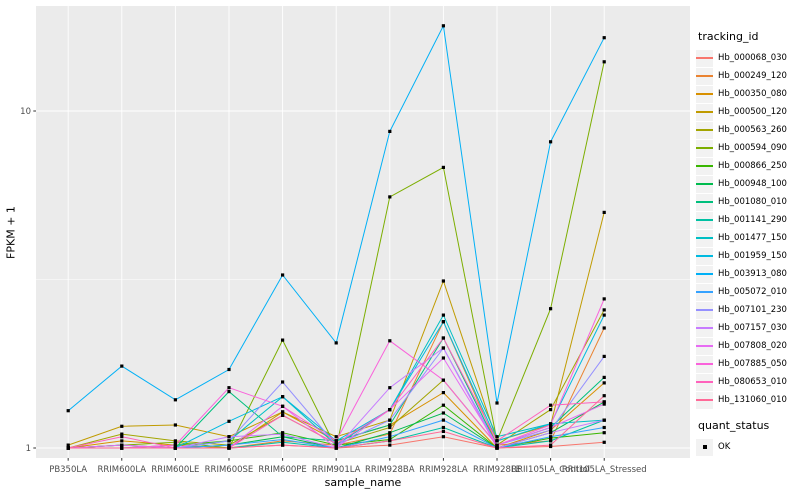  What do you see at coordinates (497, 470) in the screenshot?
I see `x-tick-label: RRIM928LE` at bounding box center [497, 470].